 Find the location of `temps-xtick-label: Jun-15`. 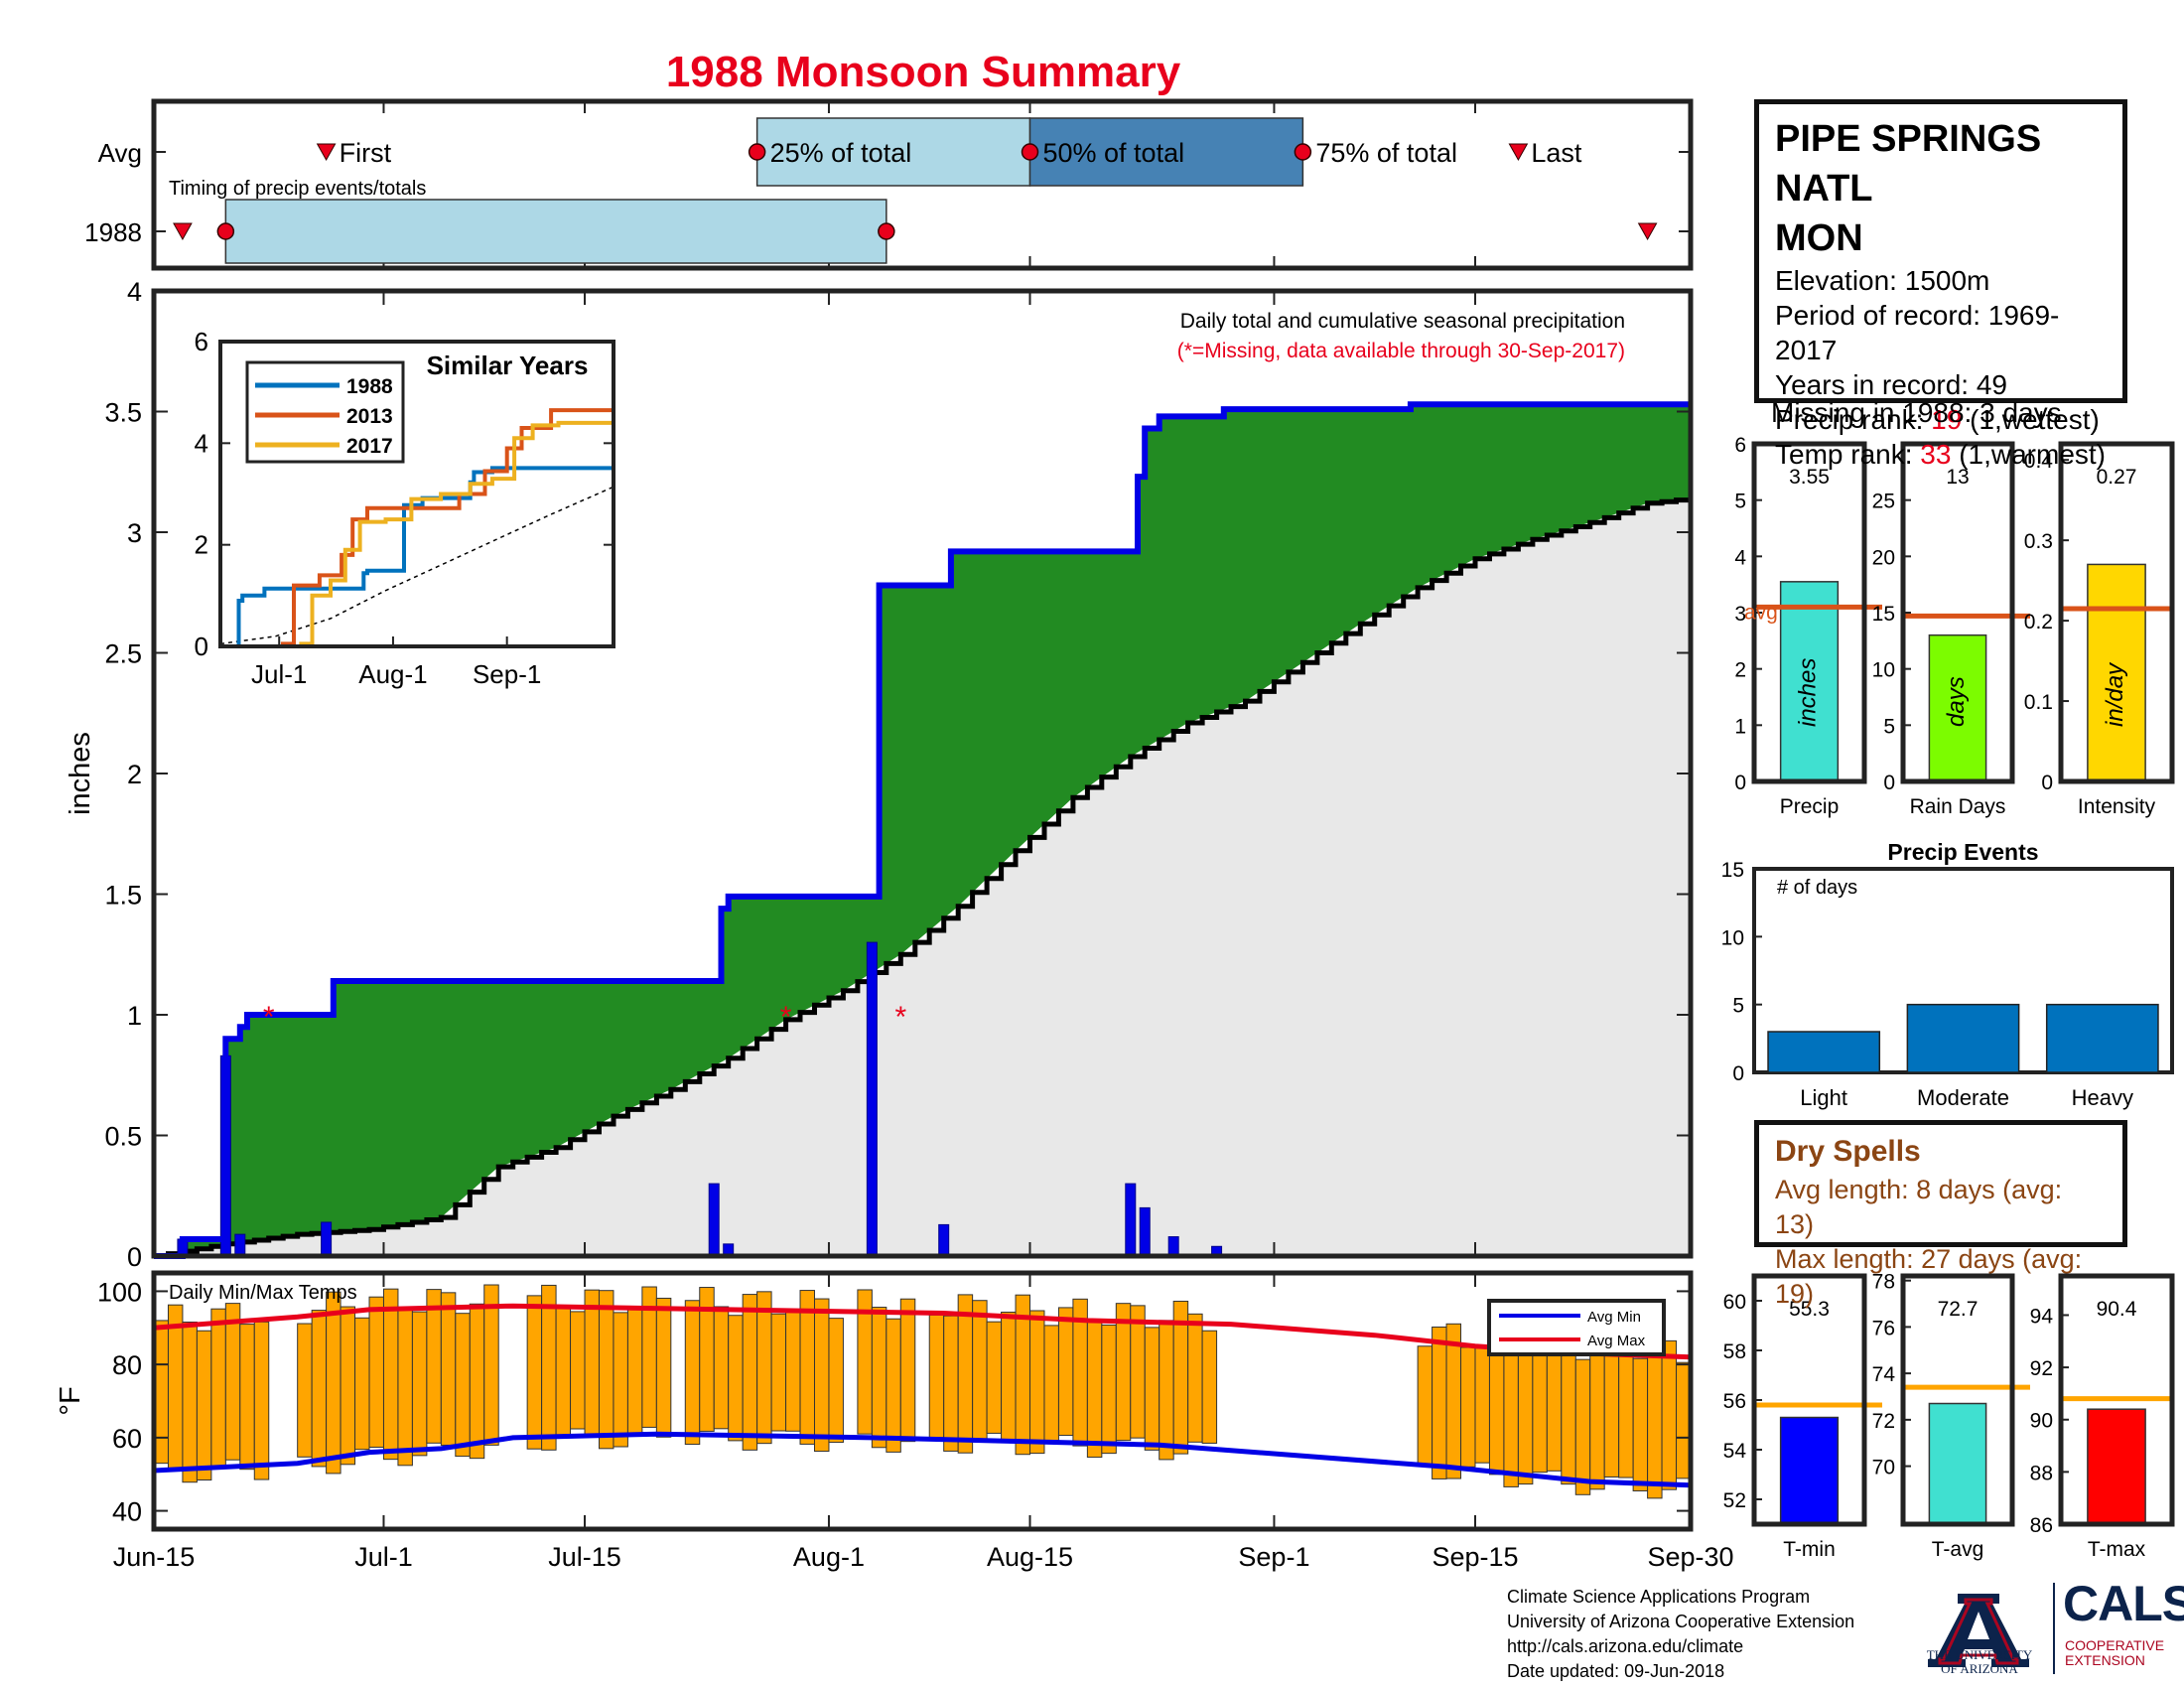

temps-xtick-label: Jun-15 is located at coordinates (154, 1557).